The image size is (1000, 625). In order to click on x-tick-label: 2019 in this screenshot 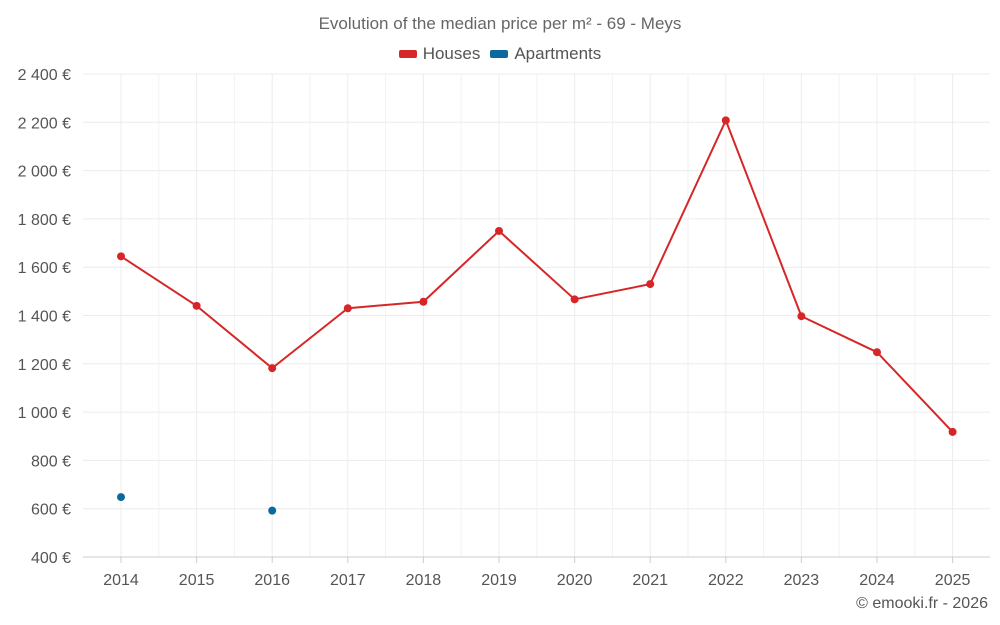, I will do `click(499, 580)`.